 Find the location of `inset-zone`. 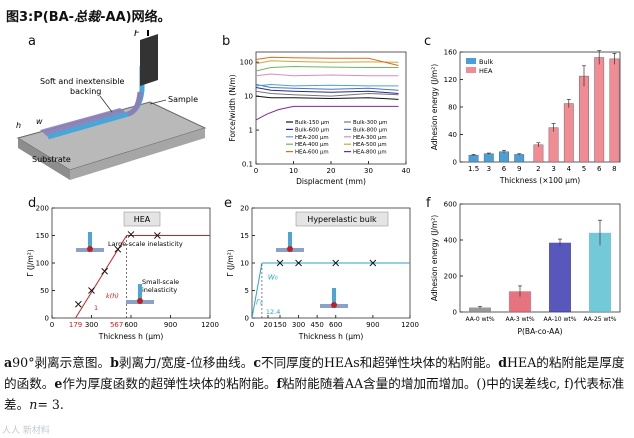

inset-zone is located at coordinates (90, 249).